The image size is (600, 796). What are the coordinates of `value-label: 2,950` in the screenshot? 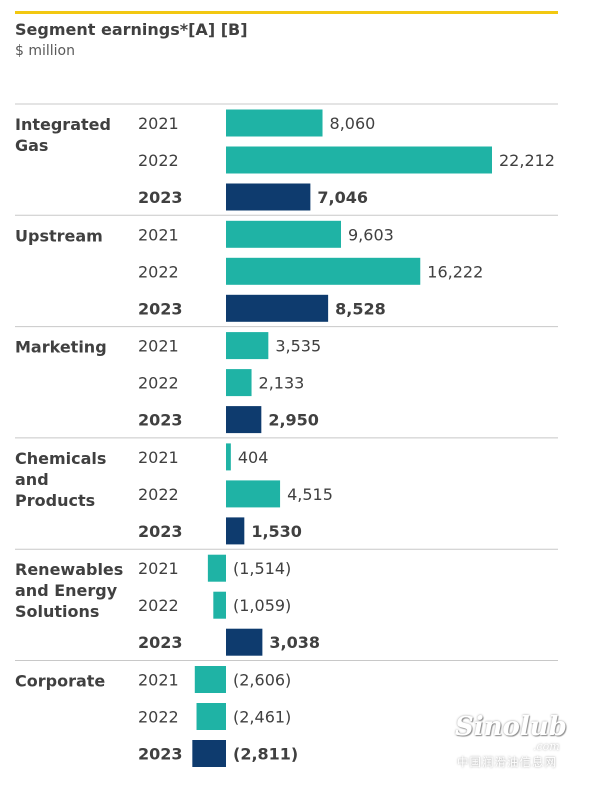 It's located at (293, 420).